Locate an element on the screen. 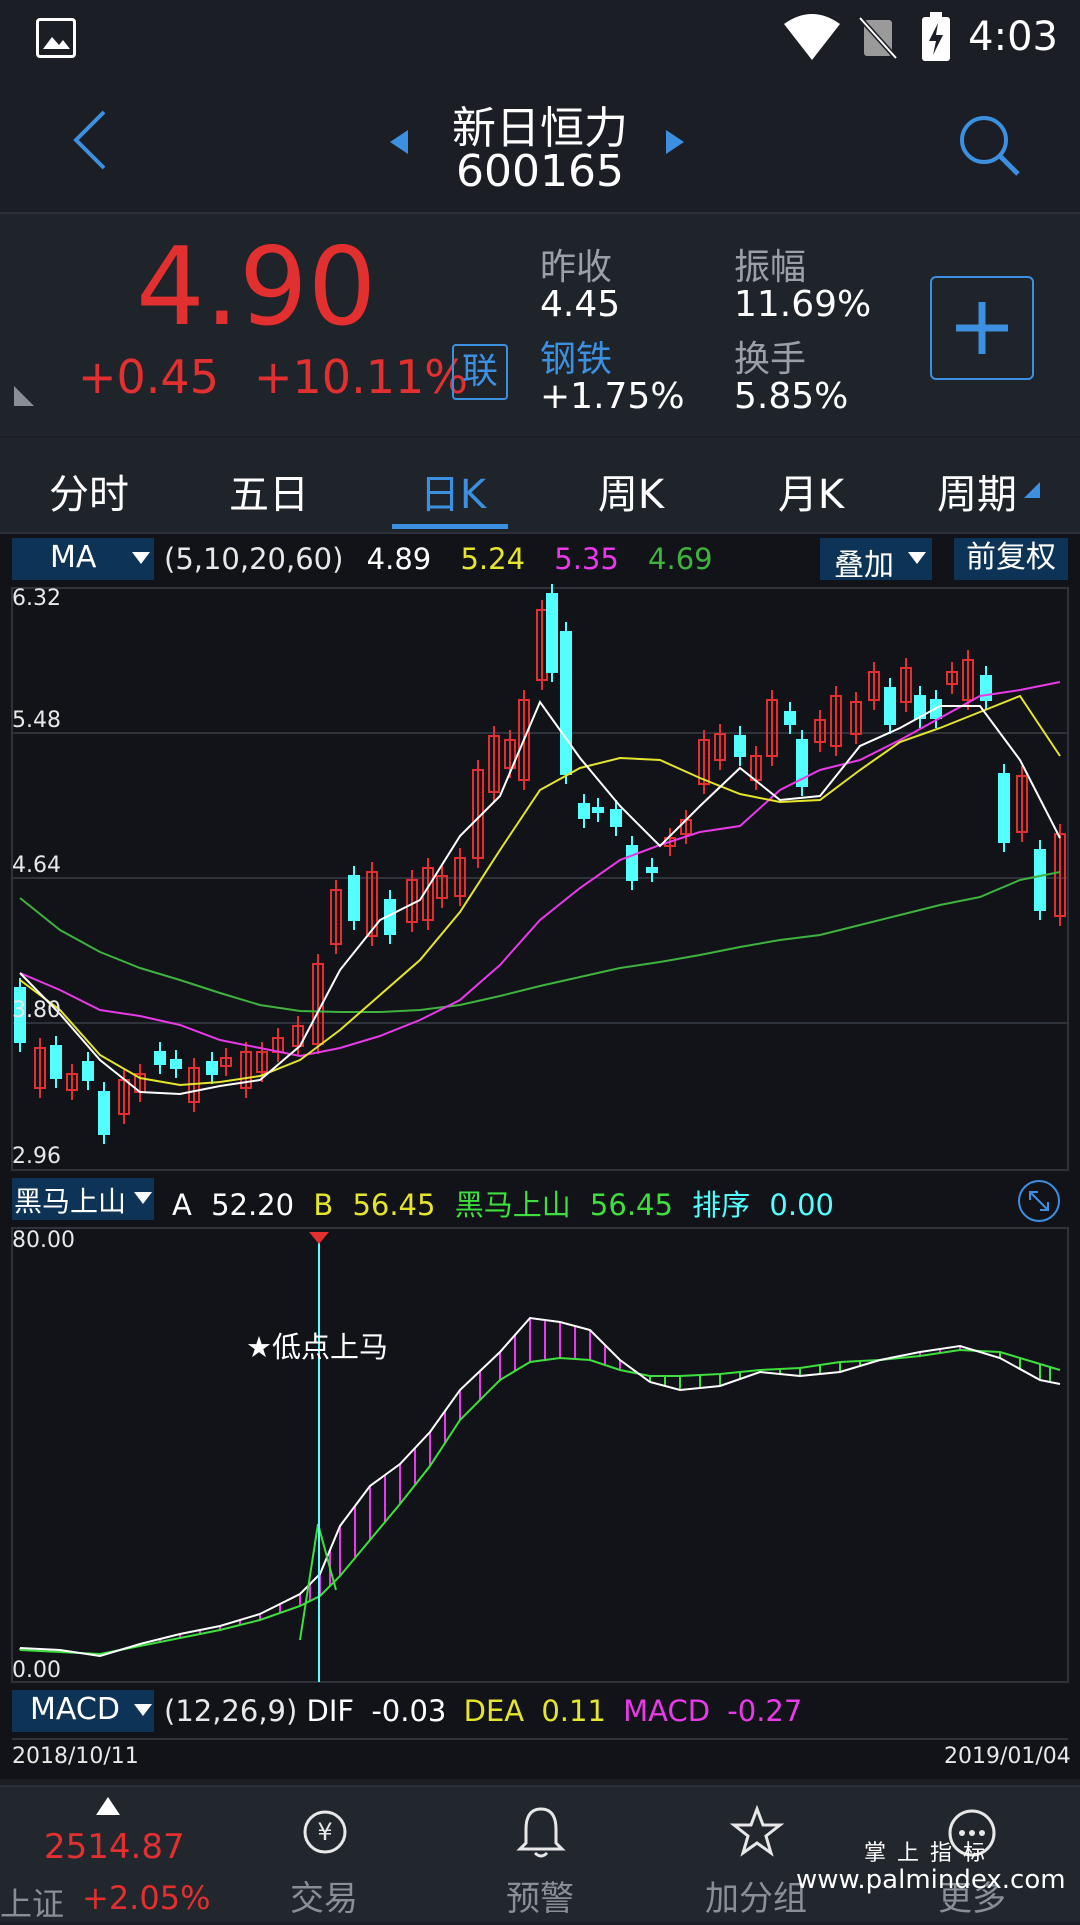 The height and width of the screenshot is (1925, 1080). tab-intraday: 分时 is located at coordinates (89, 495).